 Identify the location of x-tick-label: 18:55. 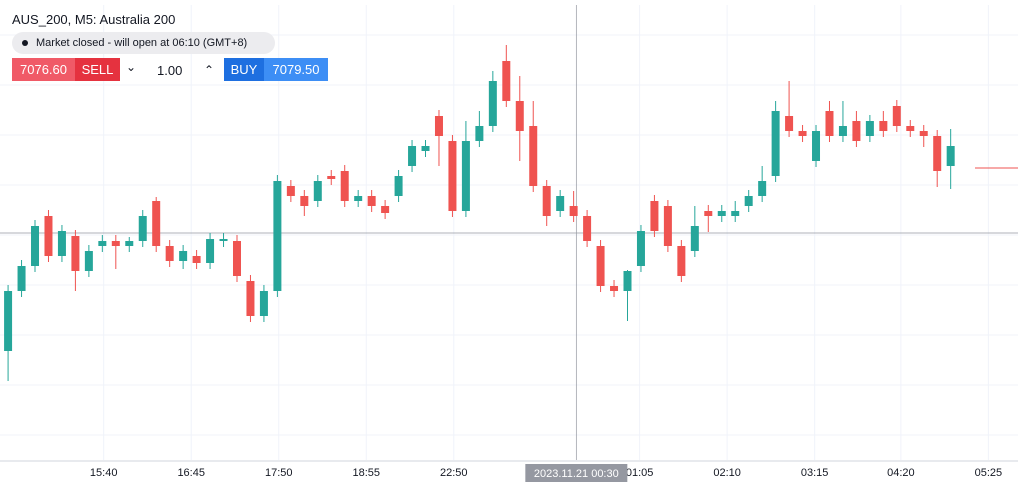
(366, 473).